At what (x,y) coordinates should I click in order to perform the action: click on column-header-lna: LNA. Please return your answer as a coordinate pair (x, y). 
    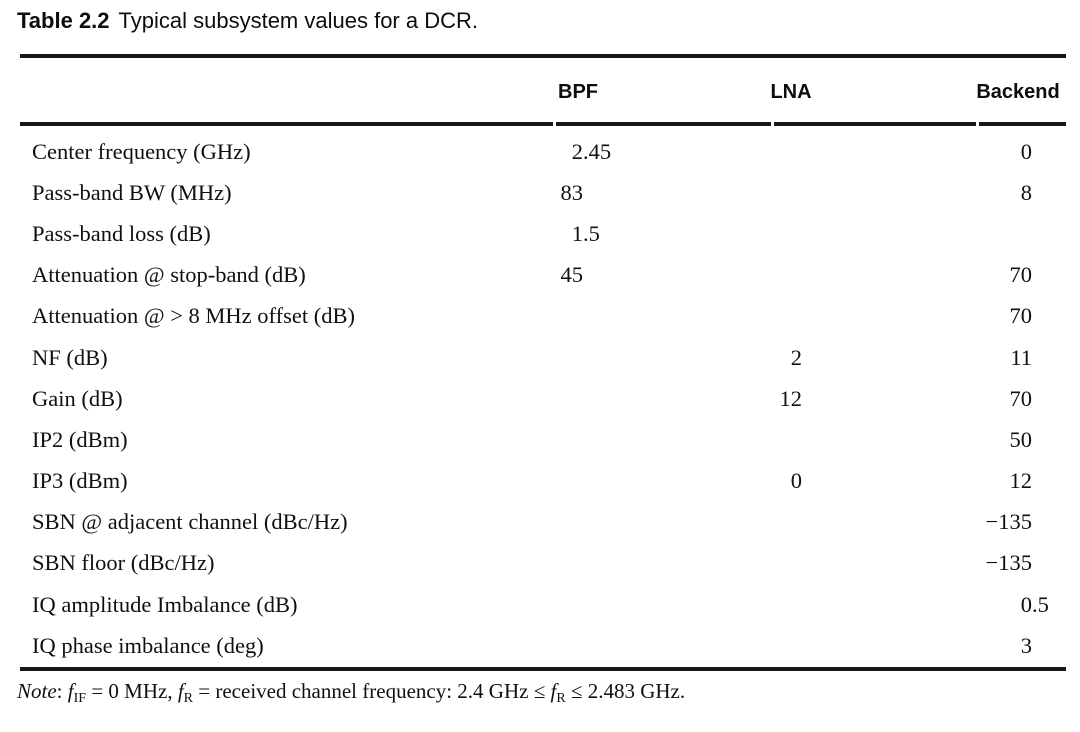
    Looking at the image, I should click on (791, 92).